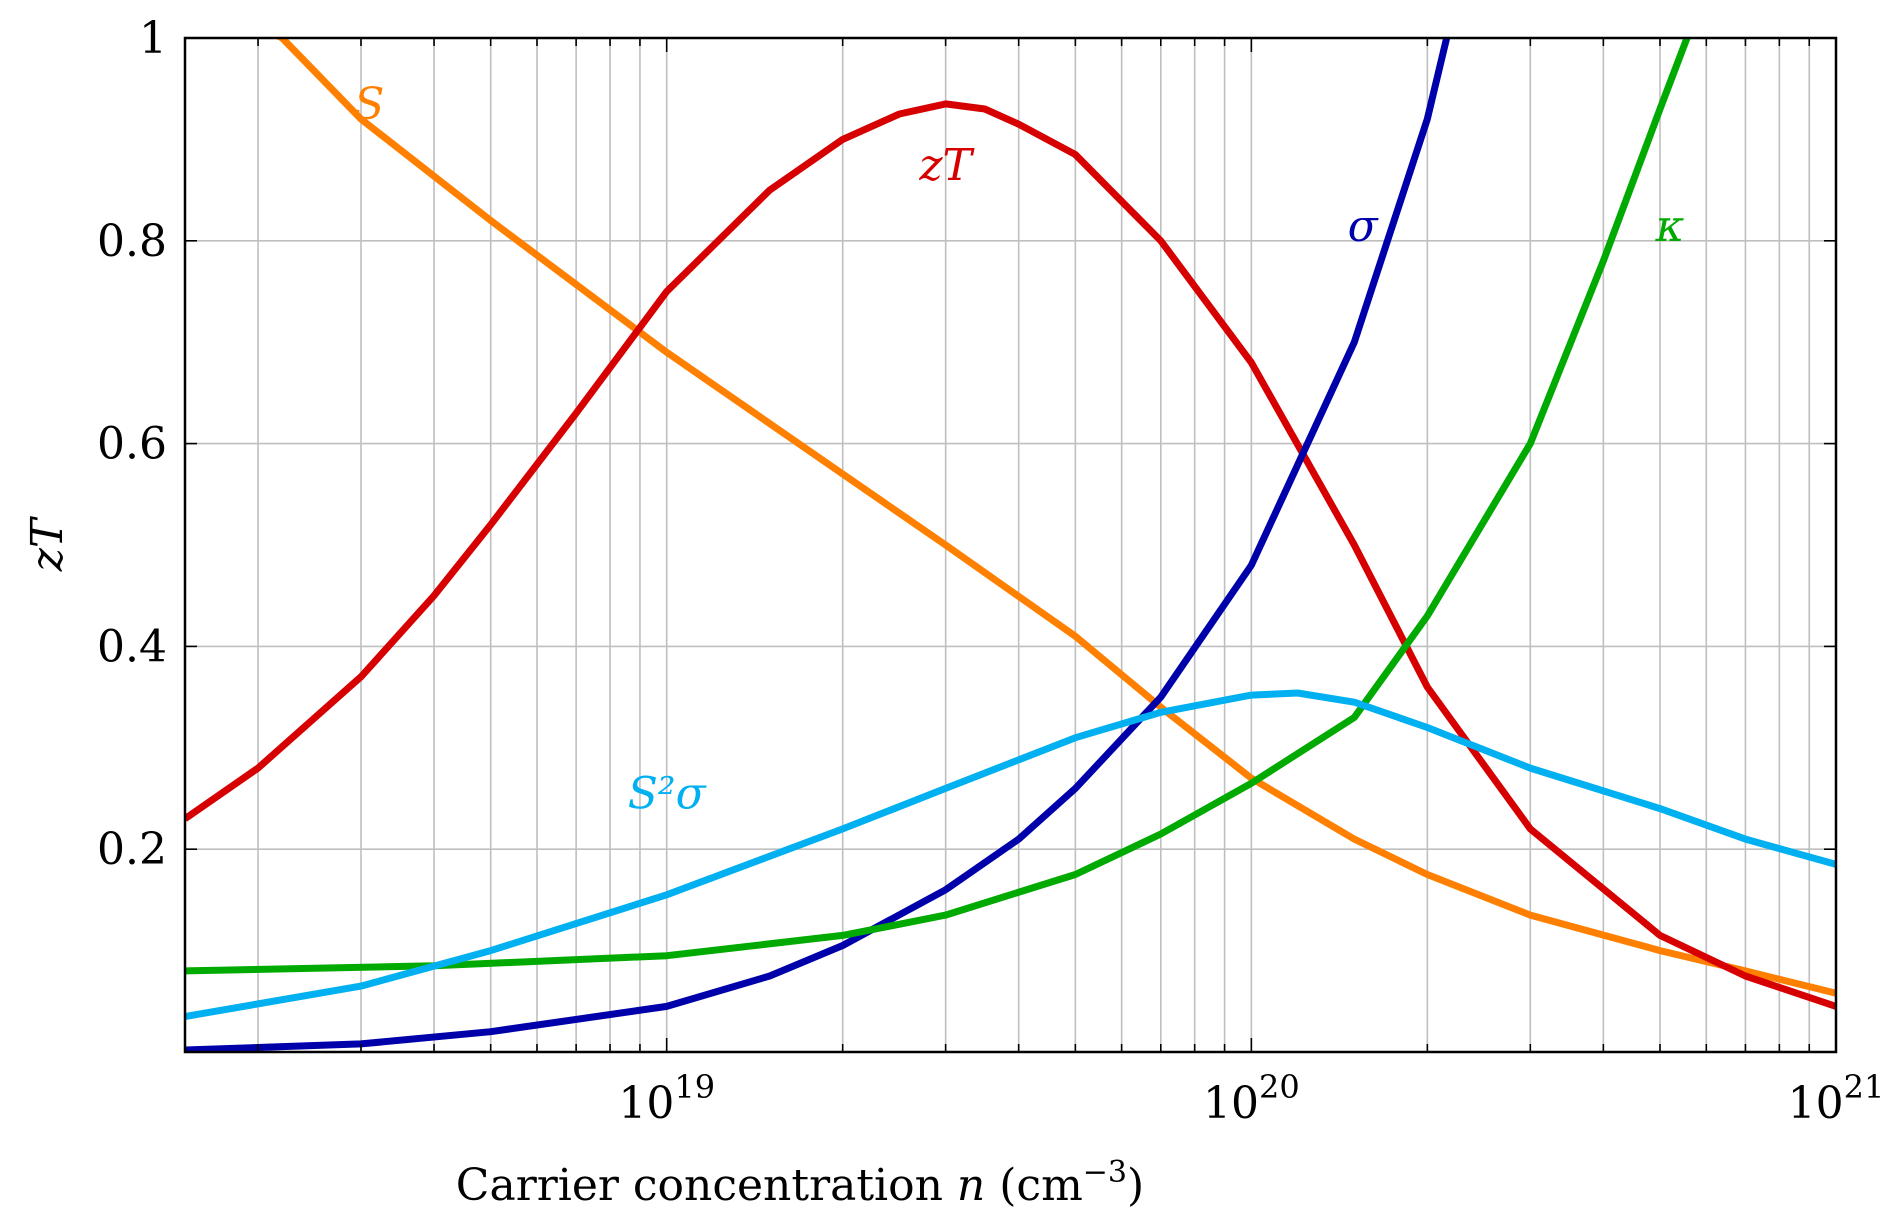  What do you see at coordinates (694, 1087) in the screenshot?
I see `x-tick-label-exp: 19` at bounding box center [694, 1087].